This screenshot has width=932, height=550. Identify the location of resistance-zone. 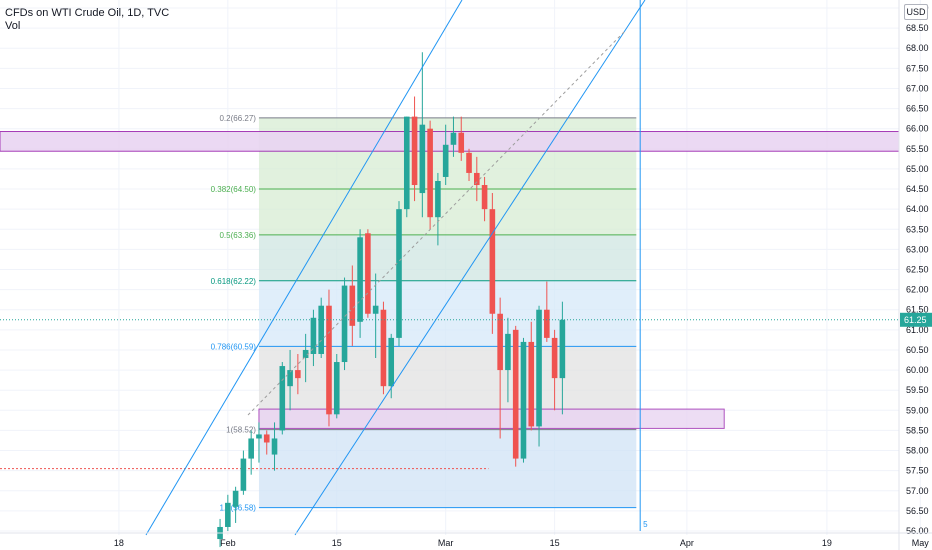
(450, 141).